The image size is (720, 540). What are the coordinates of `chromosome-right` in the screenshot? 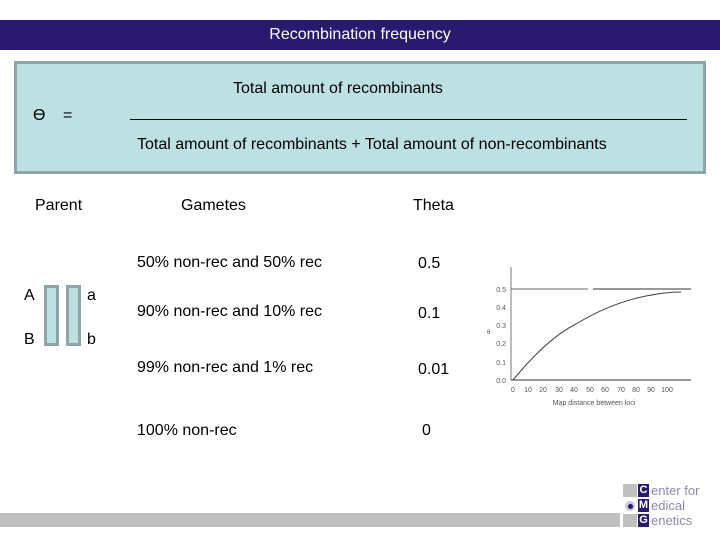 It's located at (73, 315).